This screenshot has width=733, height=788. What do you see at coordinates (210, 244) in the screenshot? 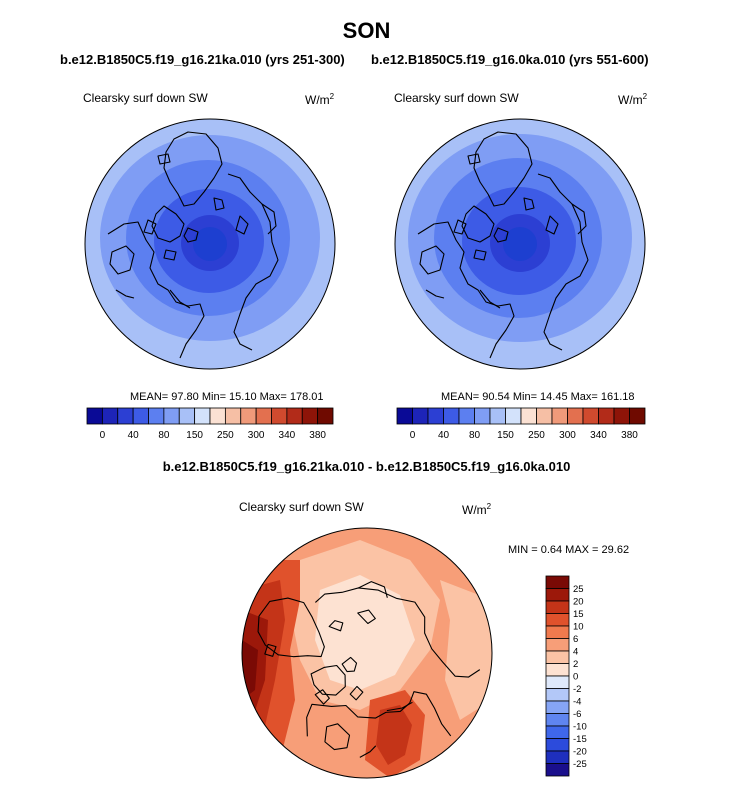
I see `left-polar-map` at bounding box center [210, 244].